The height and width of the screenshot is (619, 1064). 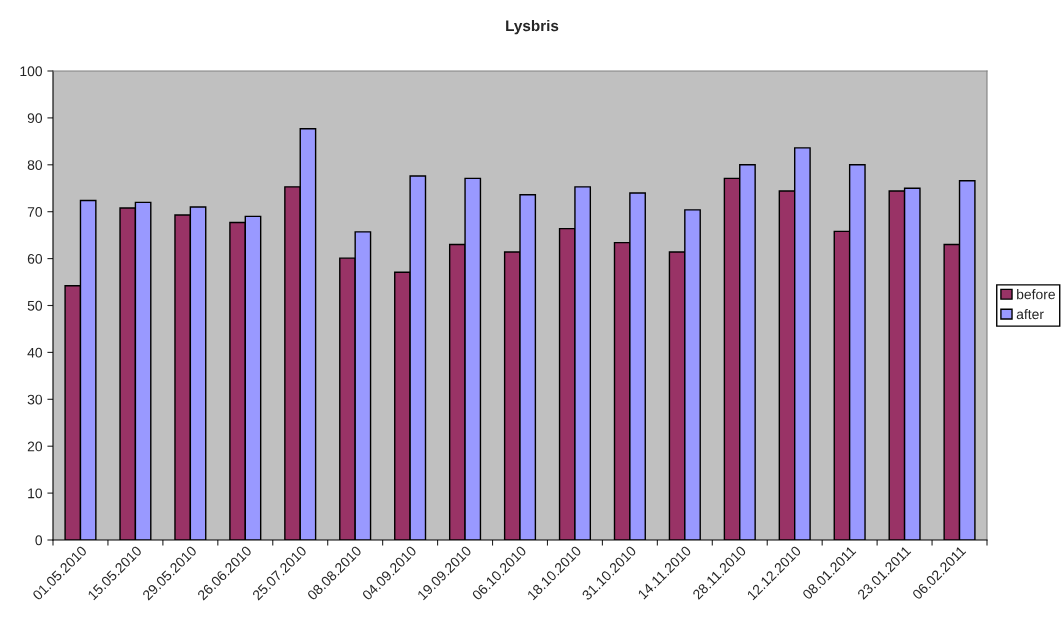 I want to click on y-tick-label: 100, so click(x=31, y=71).